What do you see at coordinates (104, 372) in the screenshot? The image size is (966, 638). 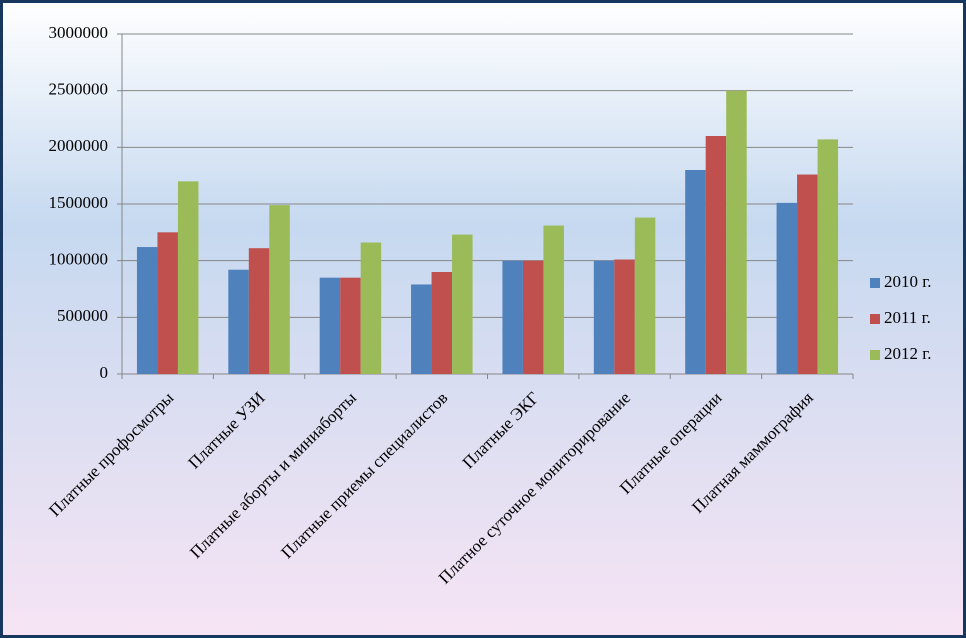 I see `y-tick-label: 0` at bounding box center [104, 372].